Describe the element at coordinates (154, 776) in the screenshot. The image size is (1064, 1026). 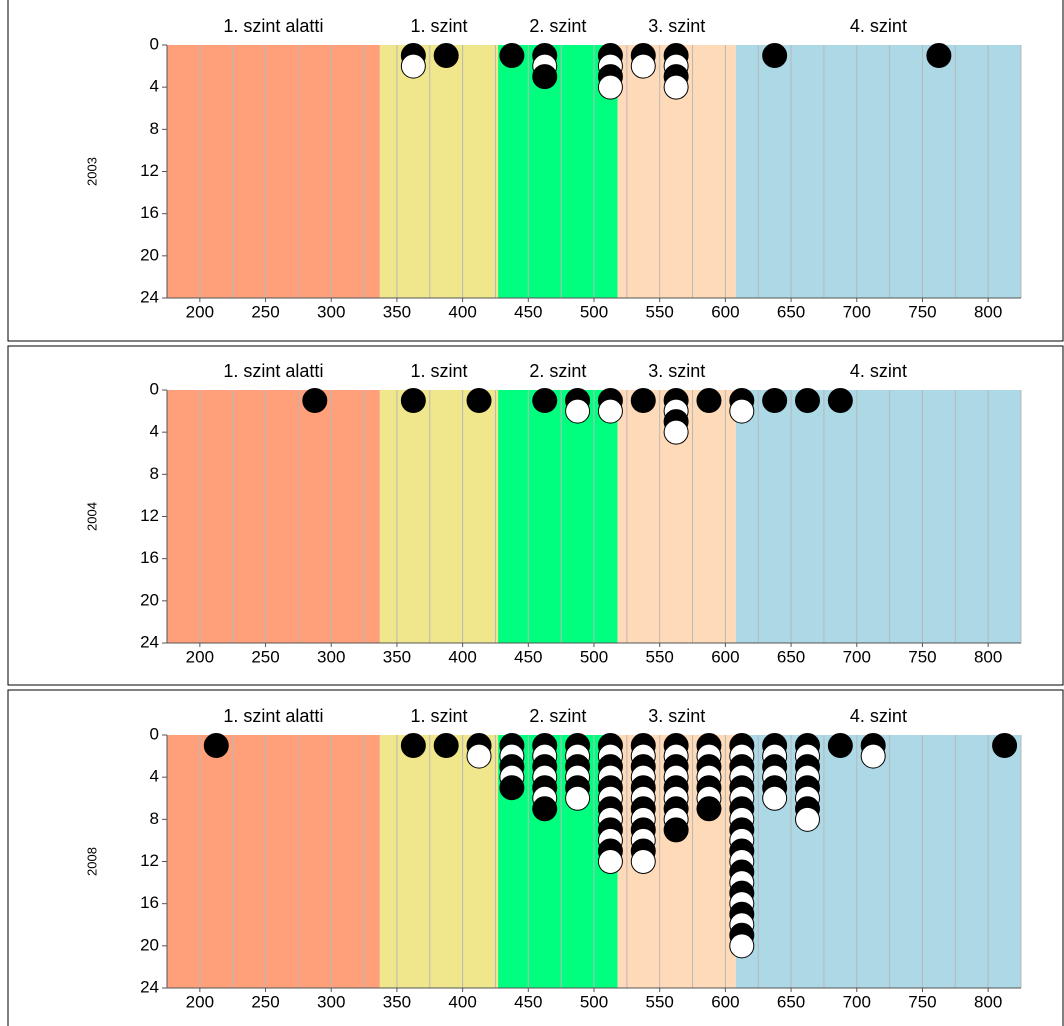
I see `y-tick-label: 4` at that location.